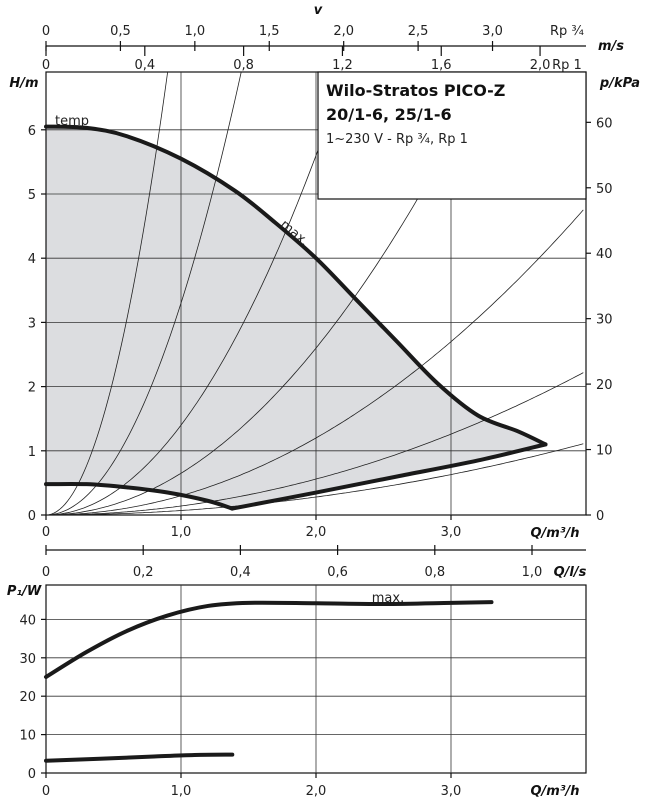 Image resolution: width=662 pixels, height=800 pixels. What do you see at coordinates (604, 123) in the screenshot?
I see `p-axis-tick-label: 60` at bounding box center [604, 123].